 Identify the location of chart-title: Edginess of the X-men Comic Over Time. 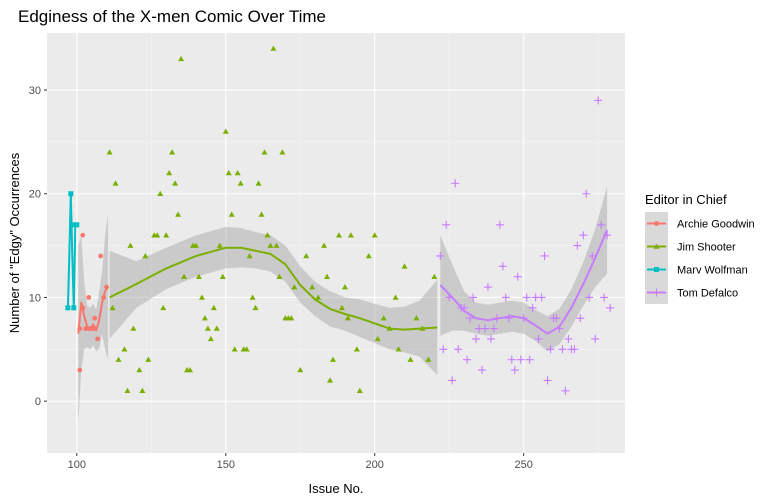
(172, 16).